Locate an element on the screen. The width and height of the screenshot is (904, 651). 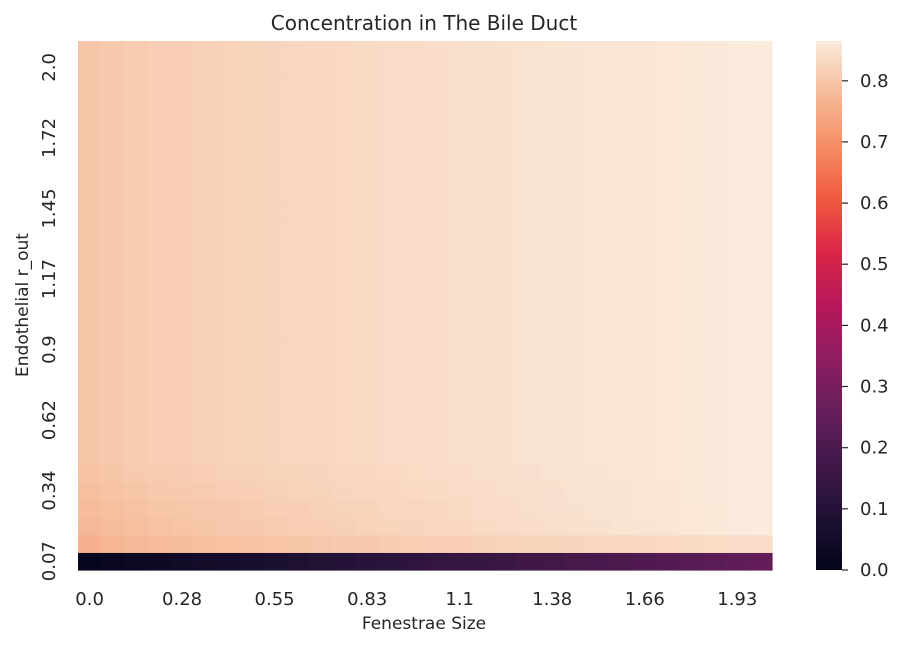
colorbar-tick-label: 0.1 is located at coordinates (874, 509).